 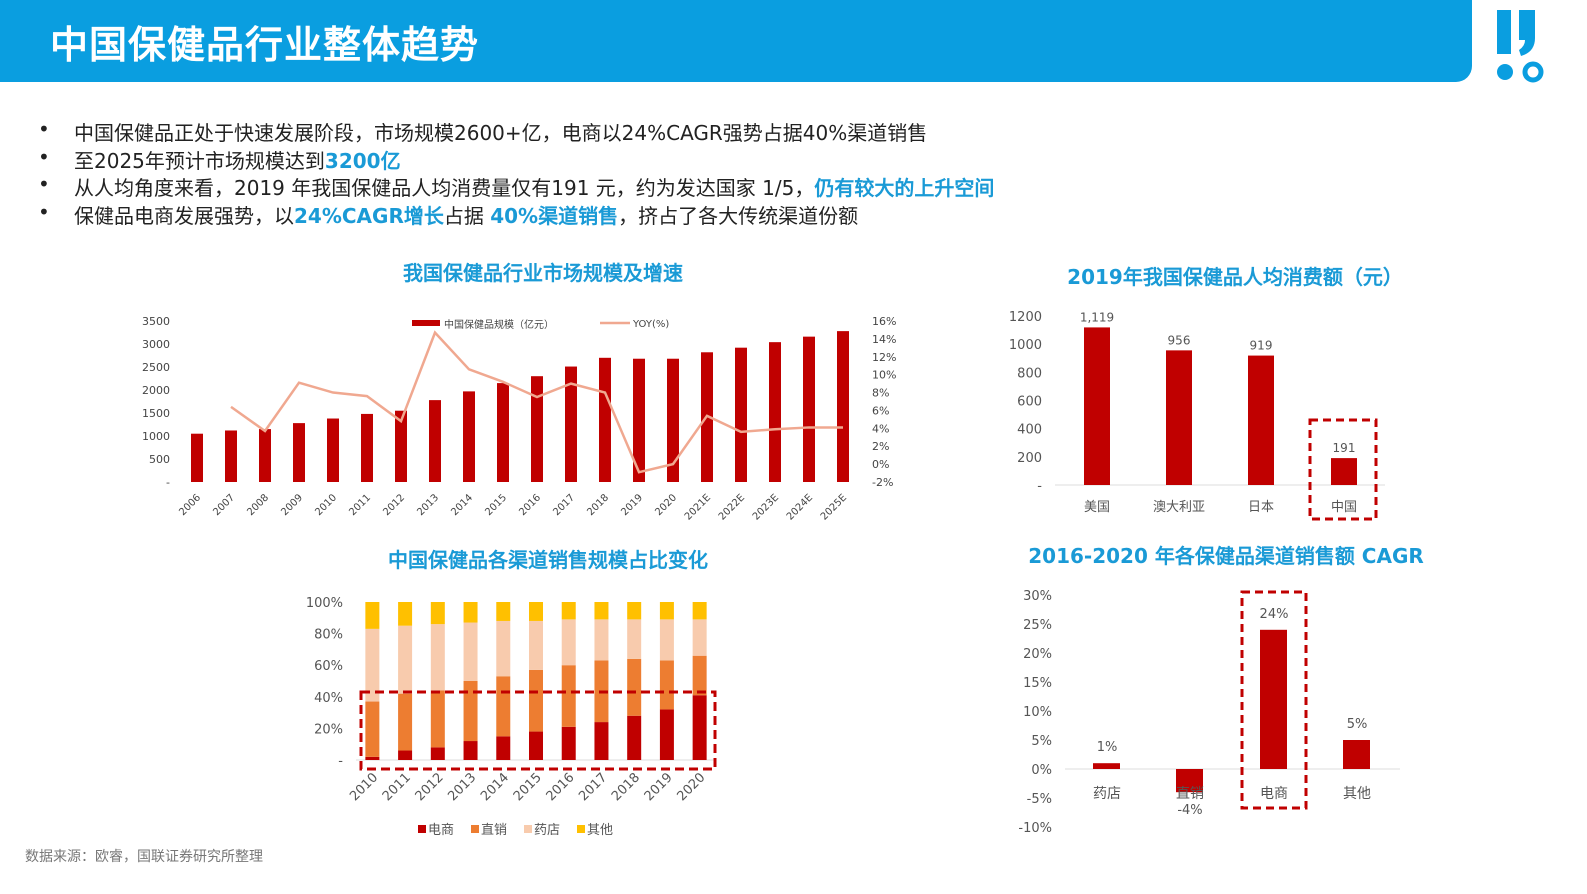 What do you see at coordinates (156, 436) in the screenshot?
I see `y-tick-left: 1000` at bounding box center [156, 436].